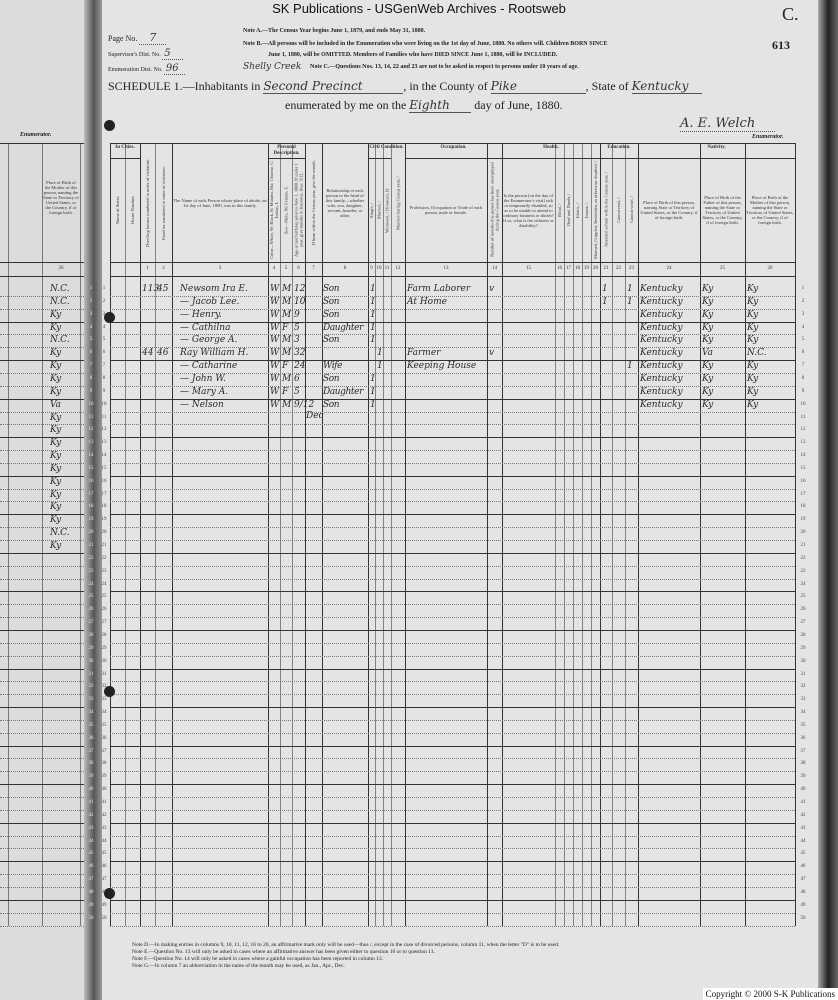  I want to click on line-number: 6, so click(91, 353).